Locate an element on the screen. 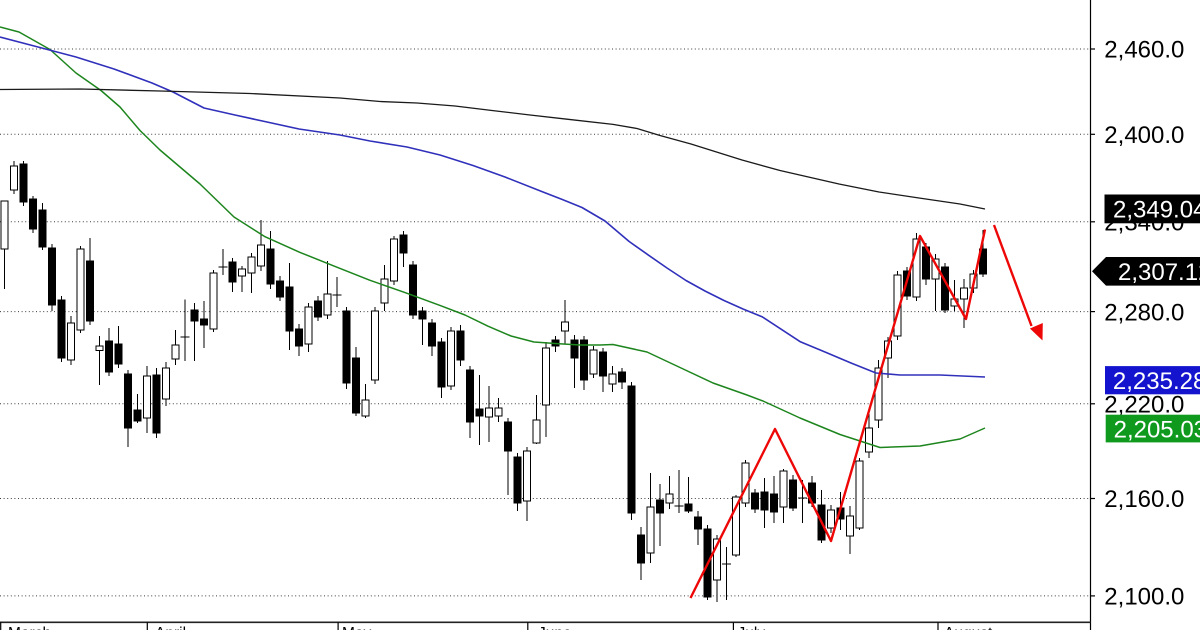 The image size is (1200, 635). svg-text: April is located at coordinates (170, 627).